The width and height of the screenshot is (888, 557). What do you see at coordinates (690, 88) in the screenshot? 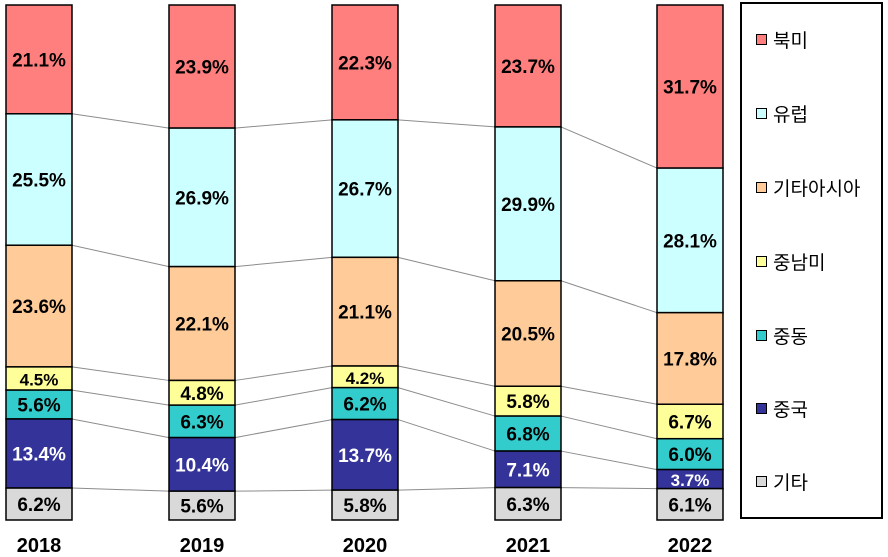
I see `data-label: 31.7%` at bounding box center [690, 88].